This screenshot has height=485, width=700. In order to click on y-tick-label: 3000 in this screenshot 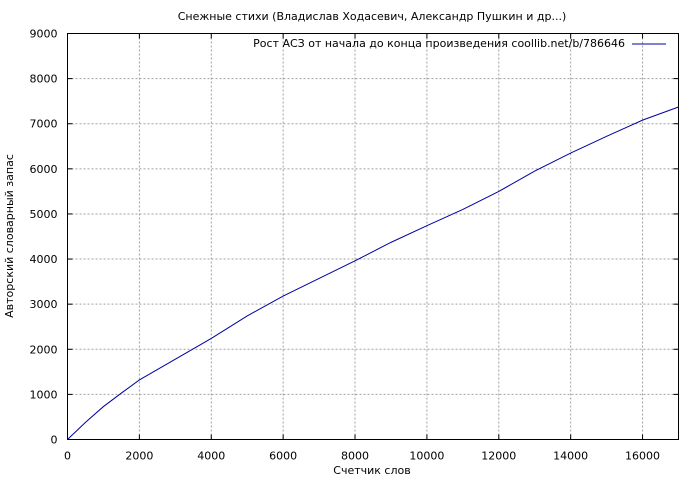, I will do `click(44, 304)`.